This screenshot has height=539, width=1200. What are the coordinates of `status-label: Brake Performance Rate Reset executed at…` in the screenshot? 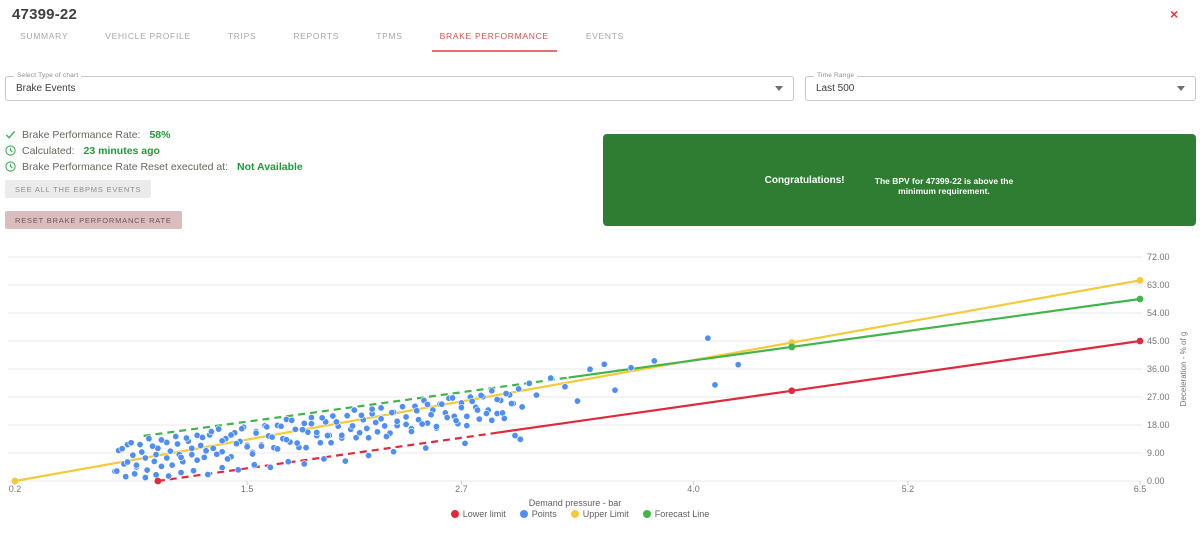 It's located at (125, 166).